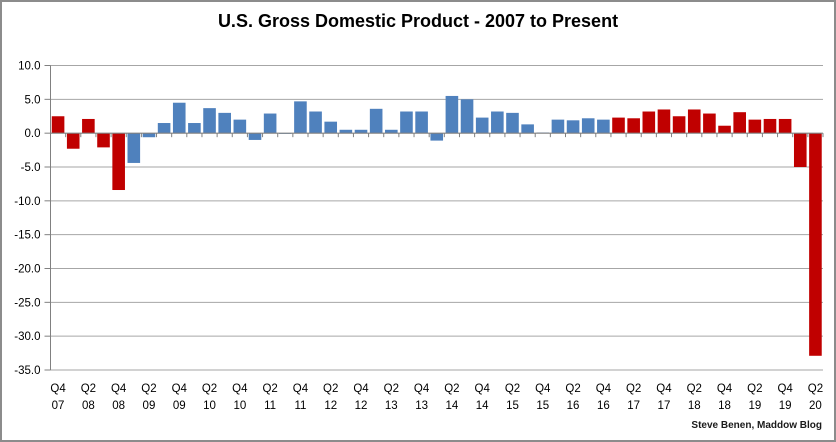  Describe the element at coordinates (27, 337) in the screenshot. I see `y-axis-label: -30.0` at that location.